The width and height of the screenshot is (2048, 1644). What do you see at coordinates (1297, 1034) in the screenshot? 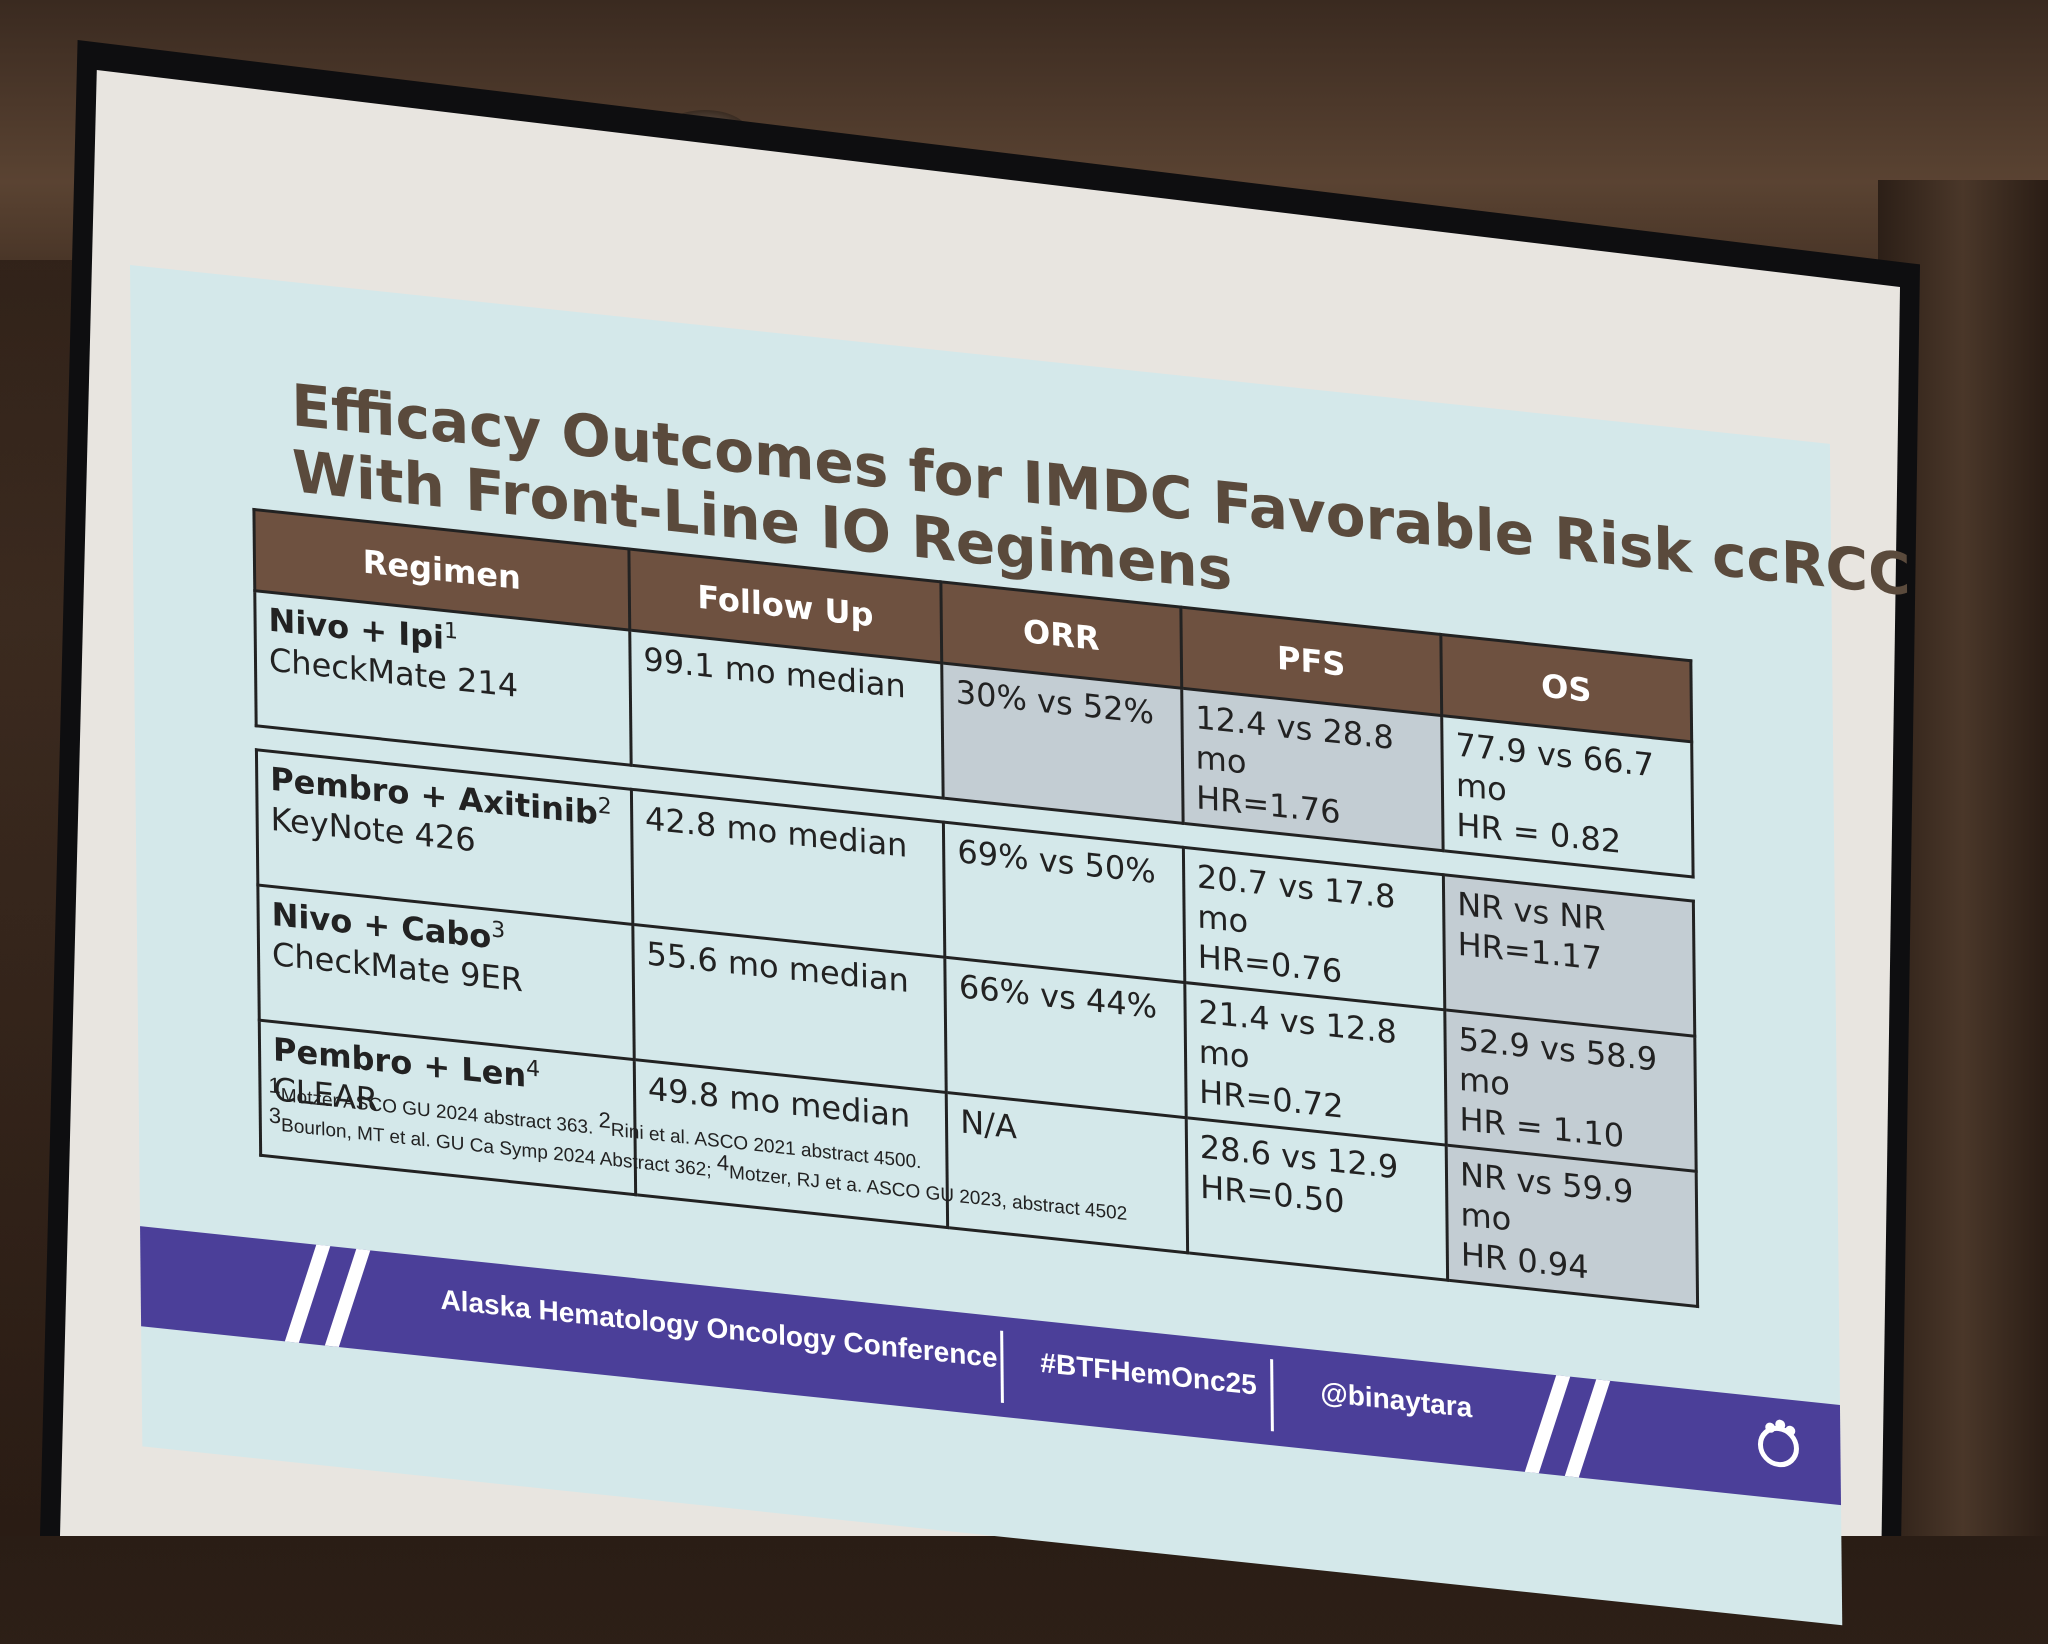
I see `pfs-value: 21.4 vs 12.8 mo` at bounding box center [1297, 1034].